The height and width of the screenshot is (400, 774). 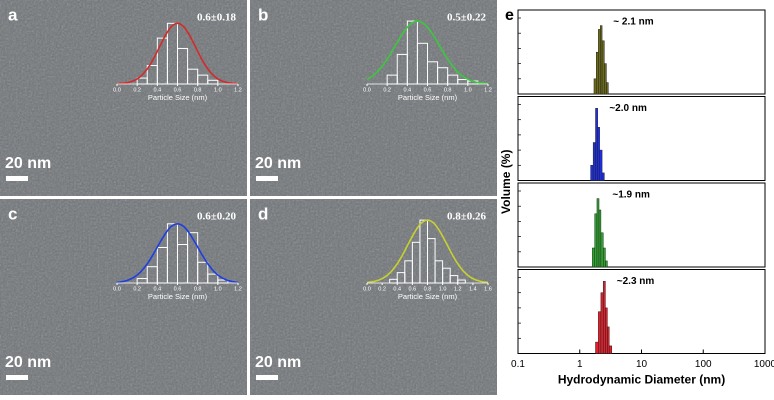 I want to click on x-axis-label: Hydrodynamic Diameter (nm), so click(x=641, y=380).